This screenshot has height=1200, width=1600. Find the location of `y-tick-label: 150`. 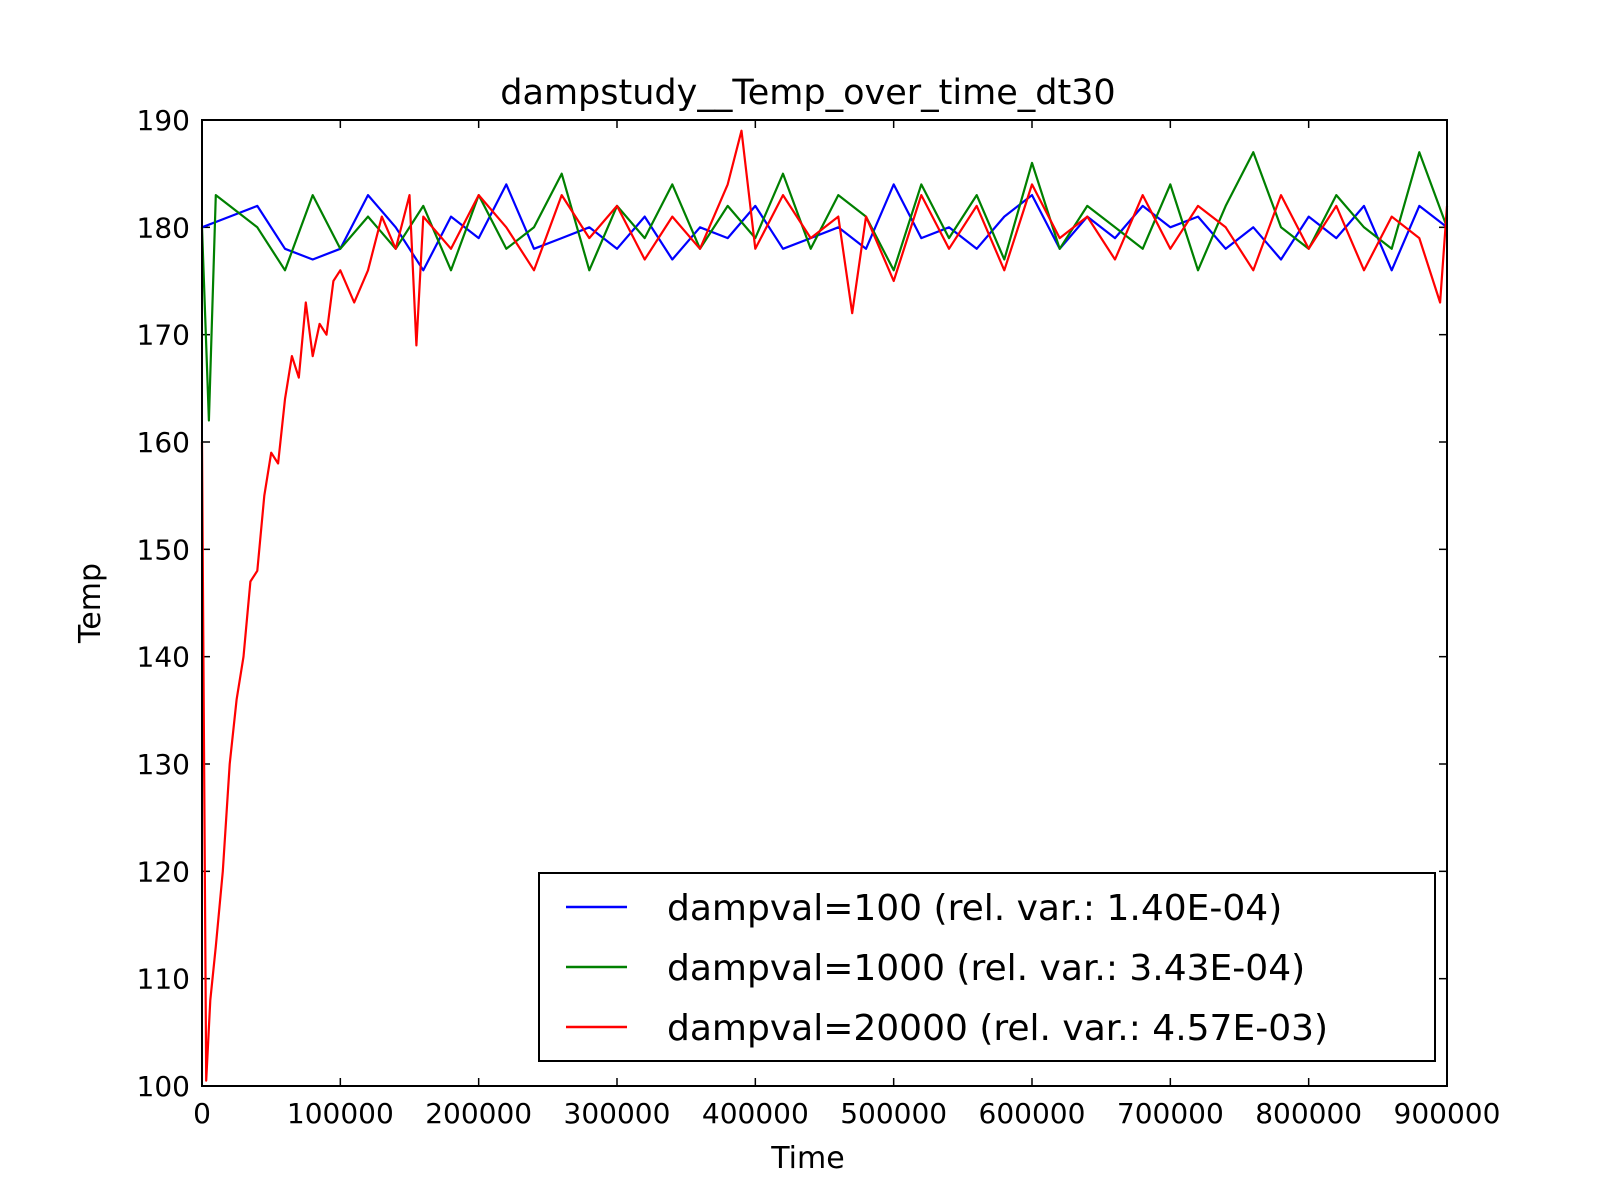

y-tick-label: 150 is located at coordinates (163, 549).